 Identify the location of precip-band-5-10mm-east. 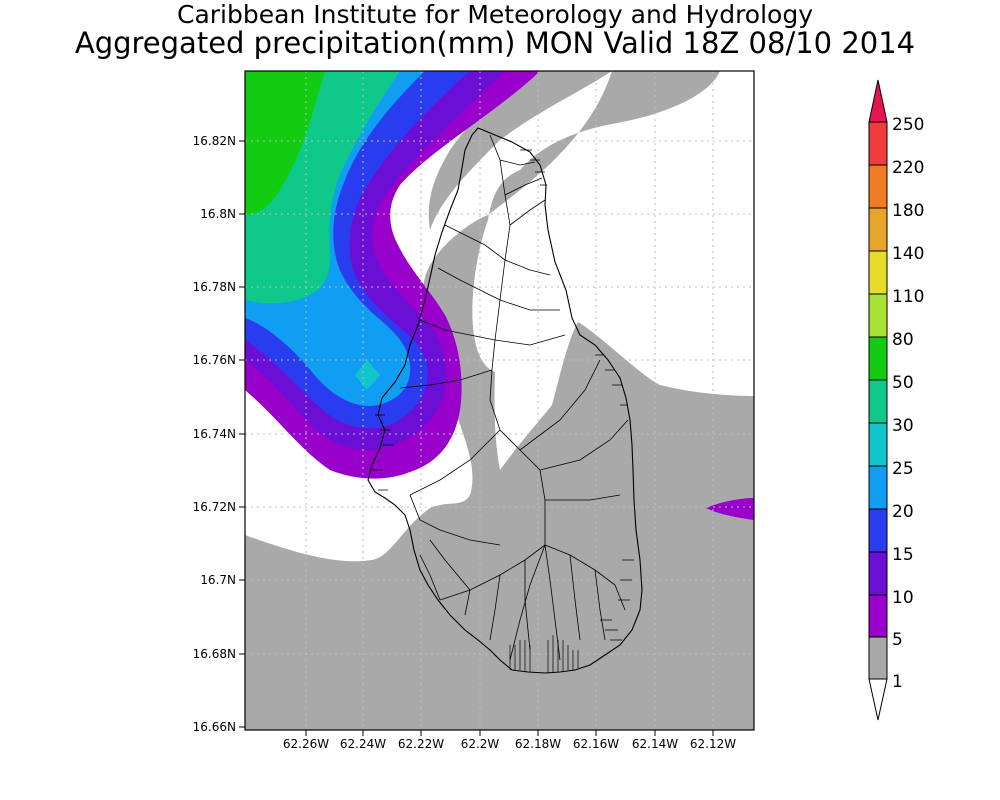
(730, 509).